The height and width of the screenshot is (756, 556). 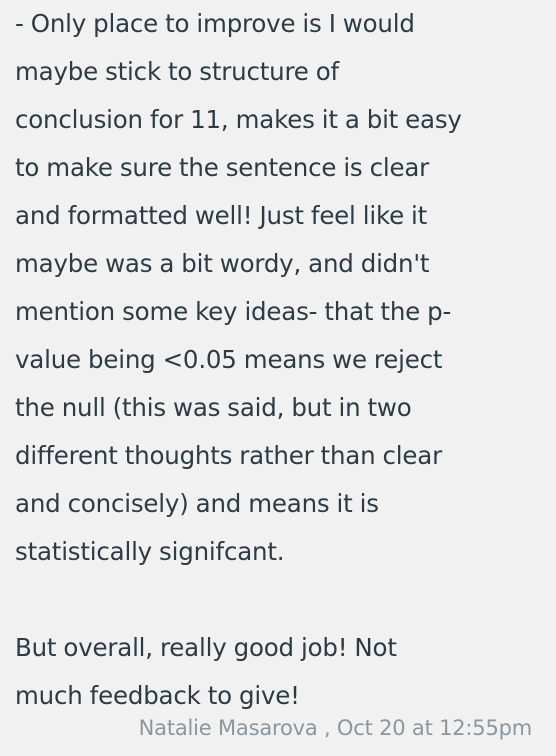 What do you see at coordinates (206, 647) in the screenshot?
I see `comment-line: But overall, really good job! Not` at bounding box center [206, 647].